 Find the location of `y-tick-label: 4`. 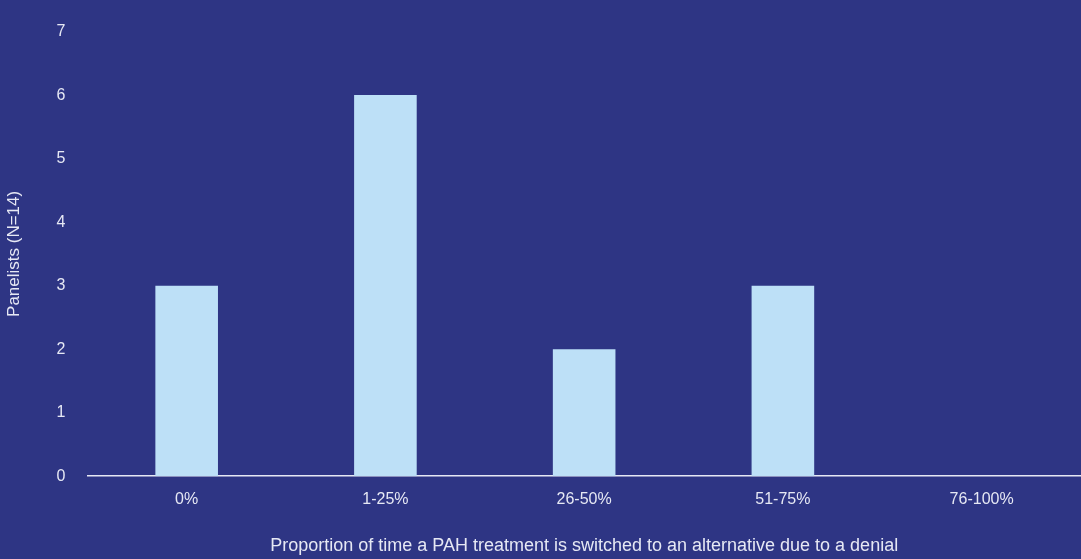

y-tick-label: 4 is located at coordinates (61, 221).